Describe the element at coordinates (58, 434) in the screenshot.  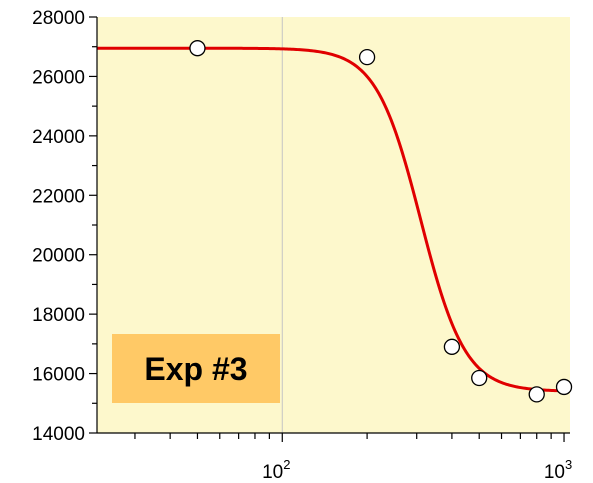
I see `y-tick-label: 14000` at that location.